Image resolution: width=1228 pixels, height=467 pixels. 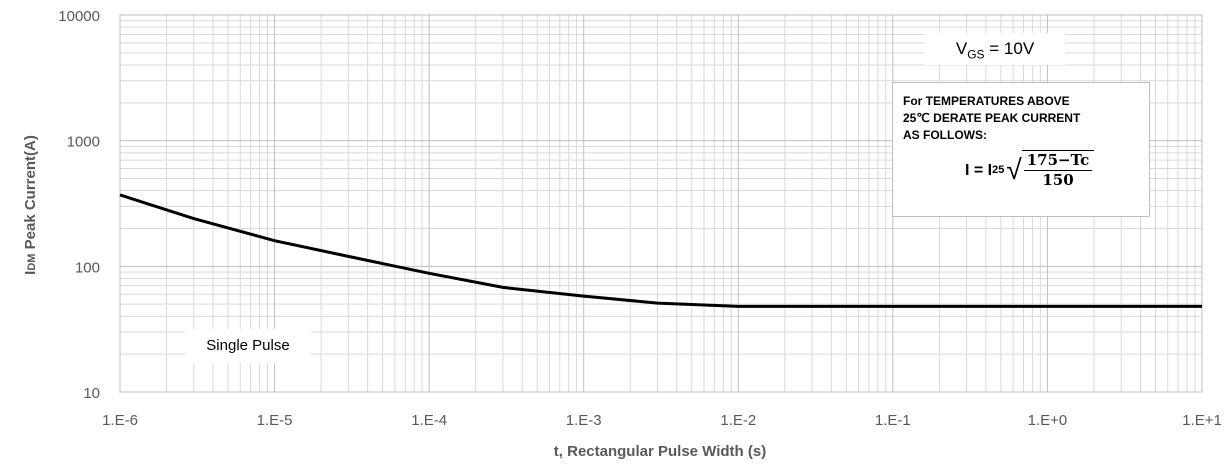 I want to click on x-tick-label: 1.E-3, so click(x=584, y=420).